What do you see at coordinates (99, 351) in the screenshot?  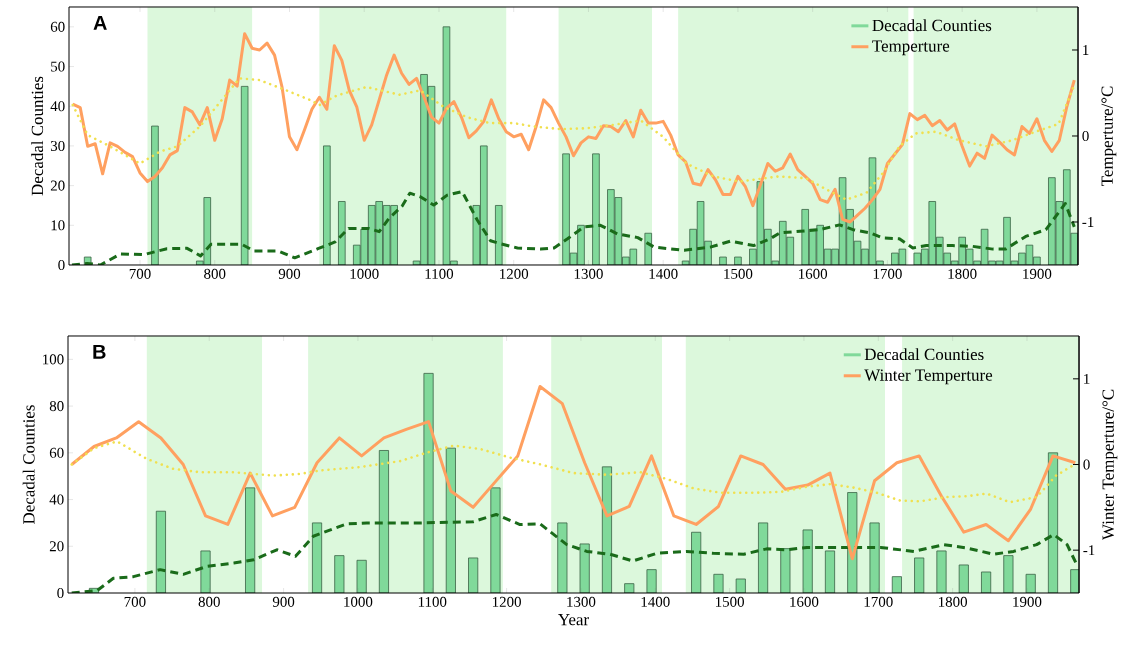 I see `chart-title: B` at bounding box center [99, 351].